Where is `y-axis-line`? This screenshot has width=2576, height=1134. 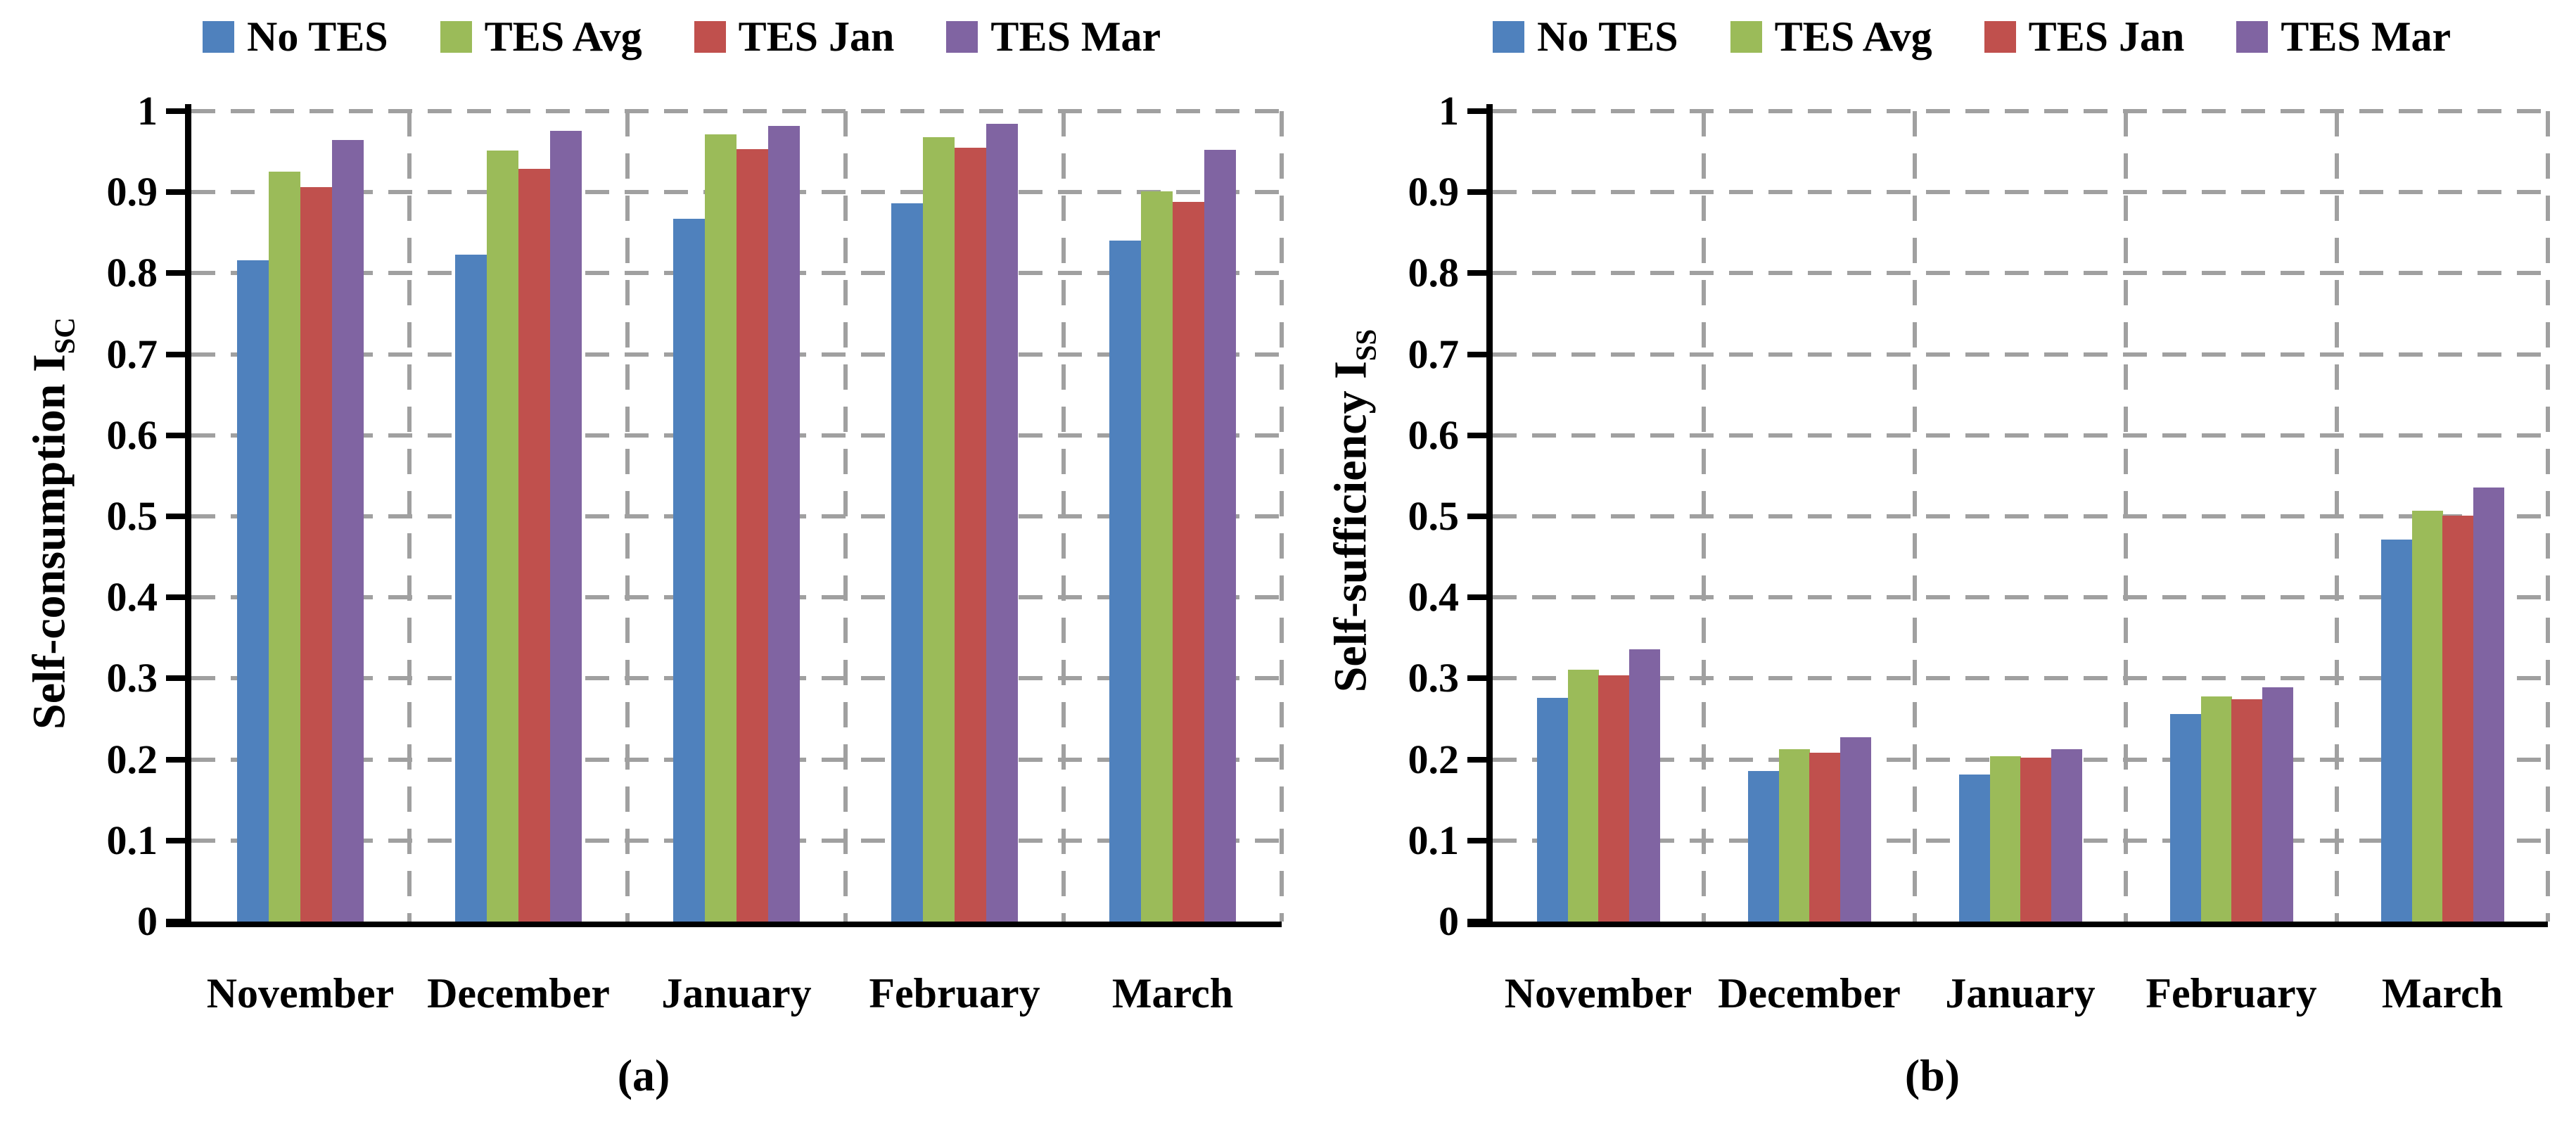 y-axis-line is located at coordinates (1489, 515).